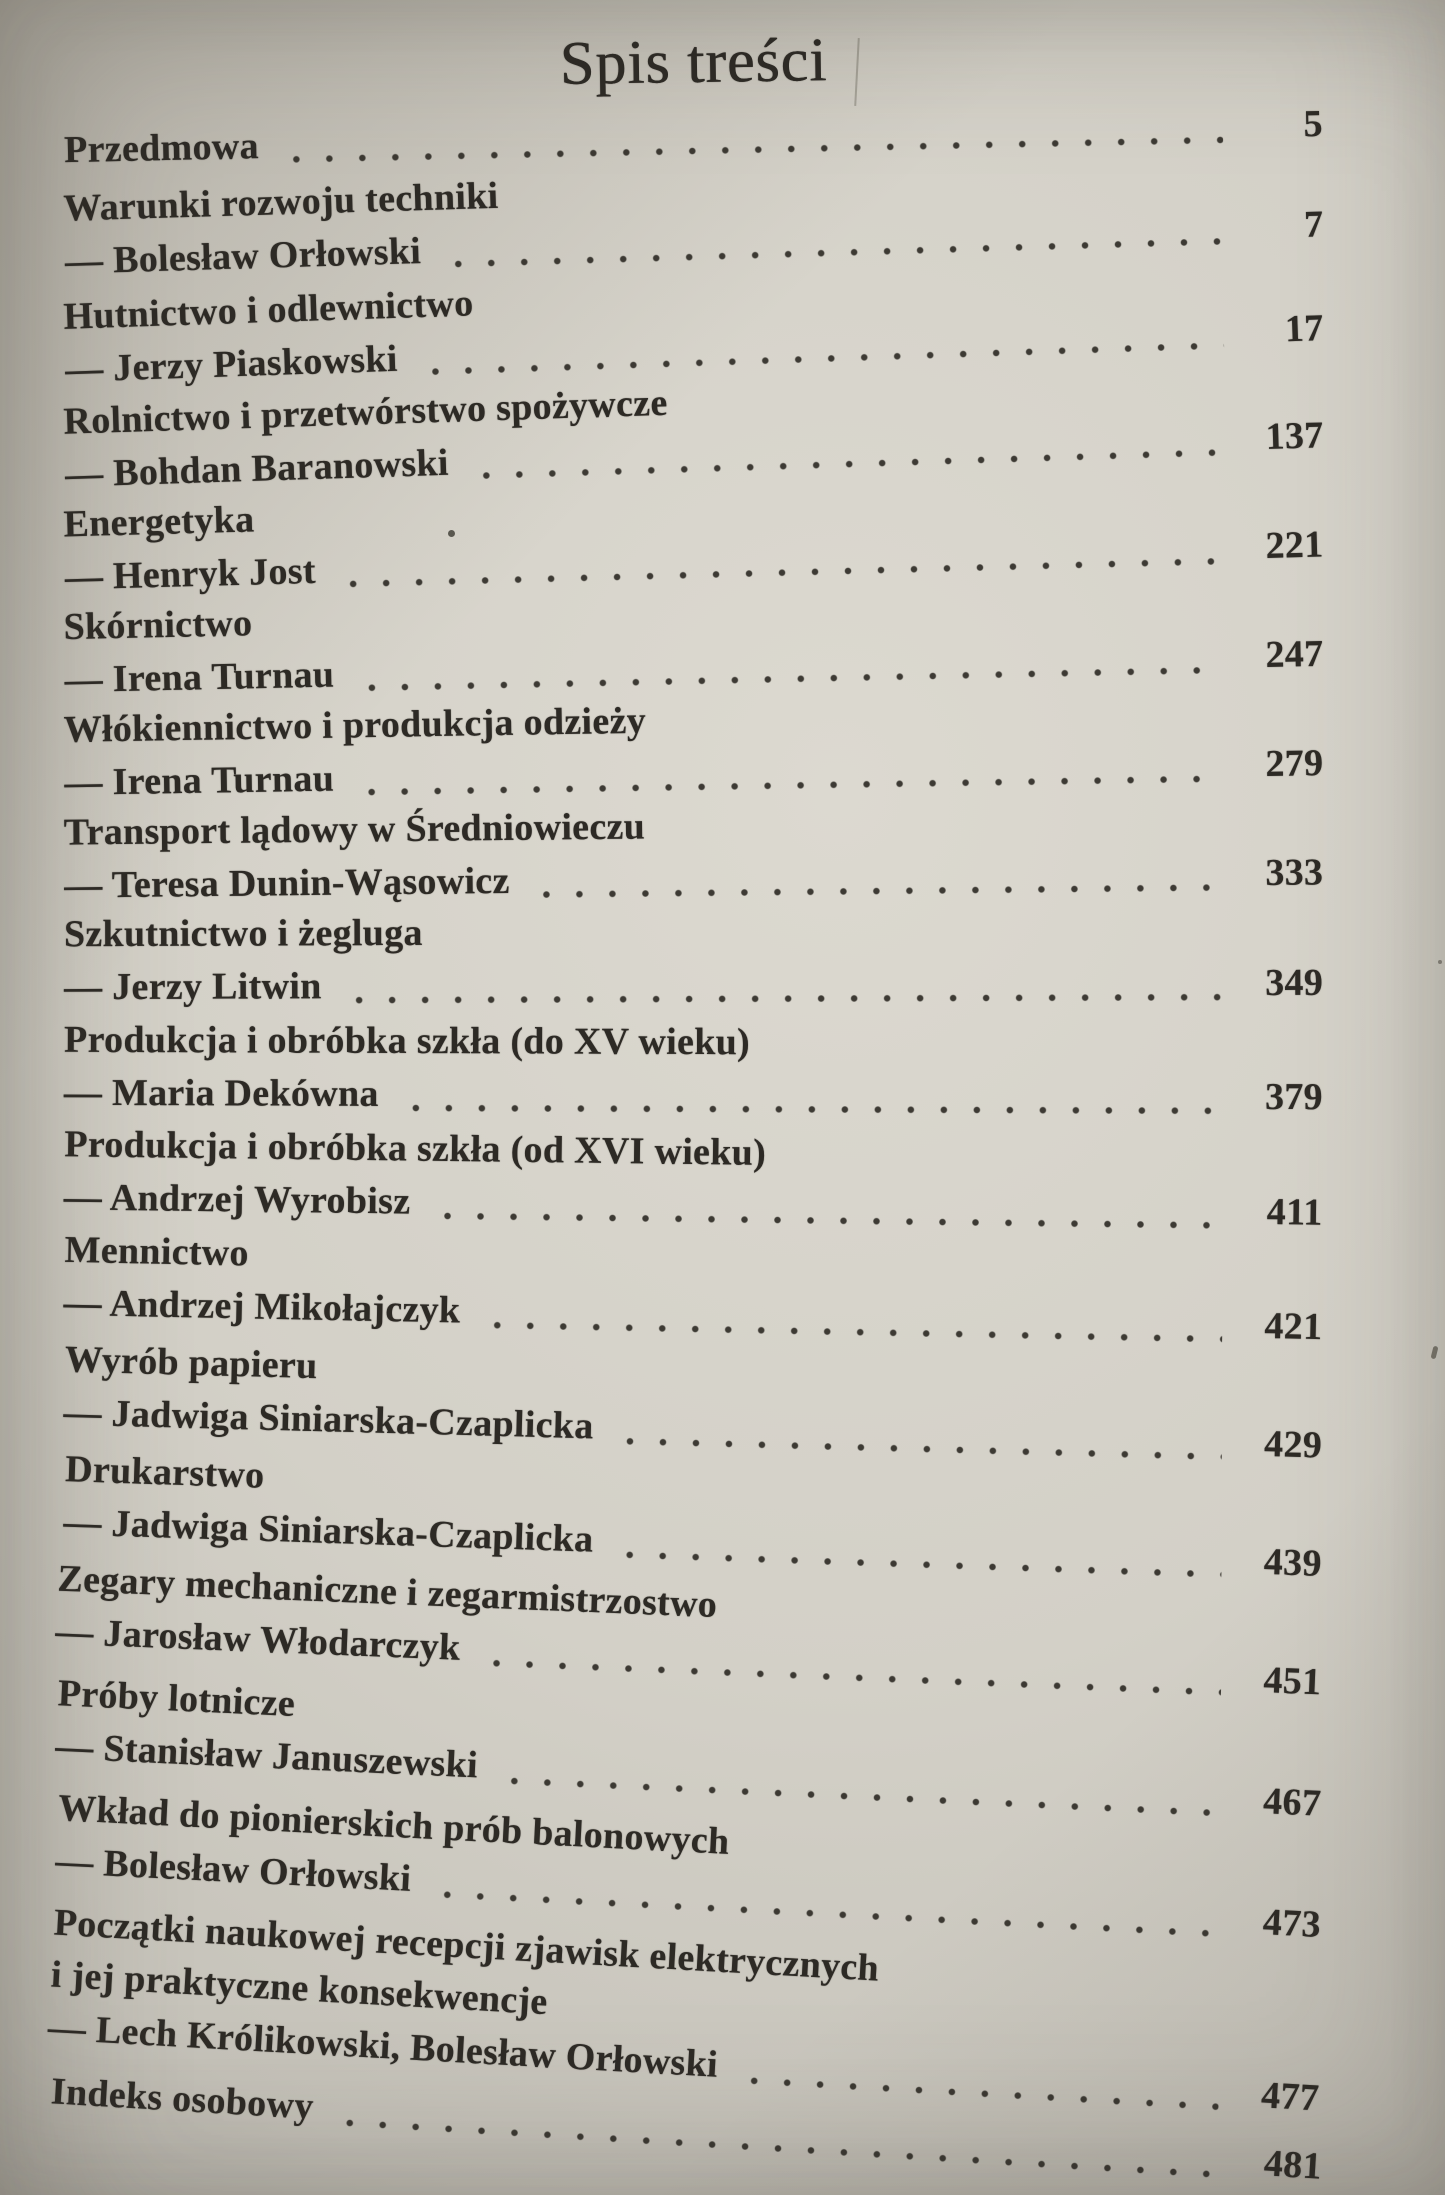 The width and height of the screenshot is (1445, 2195). I want to click on page-number: 477, so click(1290, 2097).